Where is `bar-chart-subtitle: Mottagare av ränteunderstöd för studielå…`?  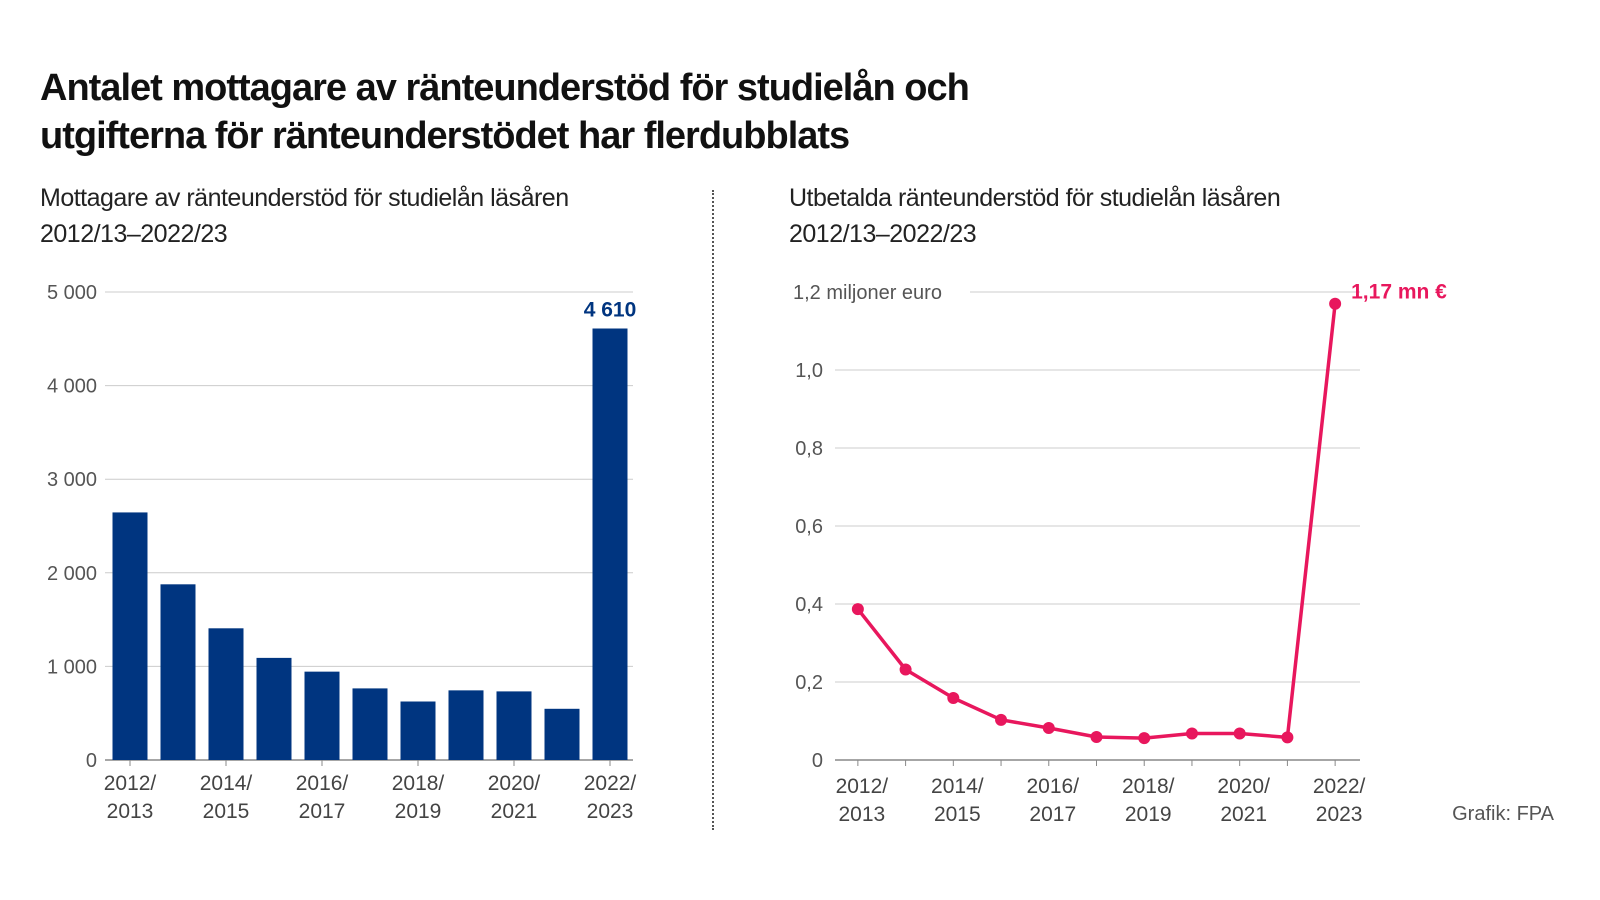
bar-chart-subtitle: Mottagare av ränteunderstöd för studielå… is located at coordinates (304, 216).